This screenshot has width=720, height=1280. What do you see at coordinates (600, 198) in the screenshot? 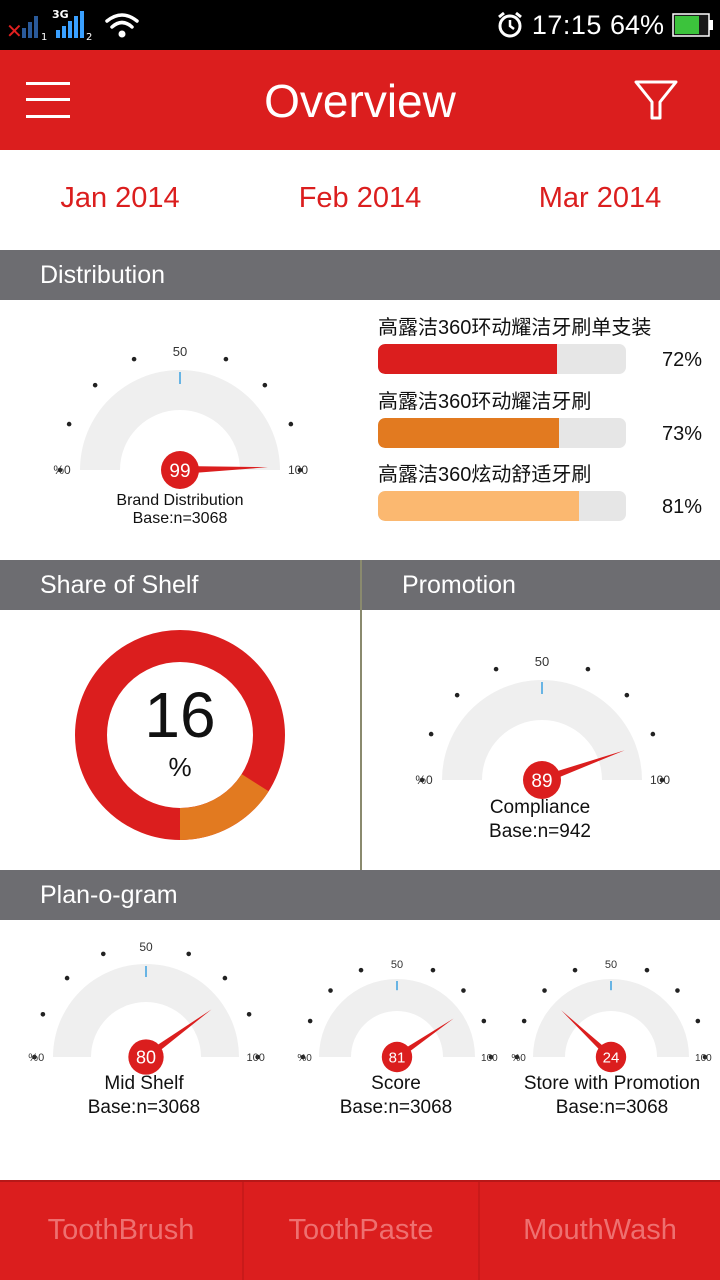
I see `month-mar: Mar 2014` at bounding box center [600, 198].